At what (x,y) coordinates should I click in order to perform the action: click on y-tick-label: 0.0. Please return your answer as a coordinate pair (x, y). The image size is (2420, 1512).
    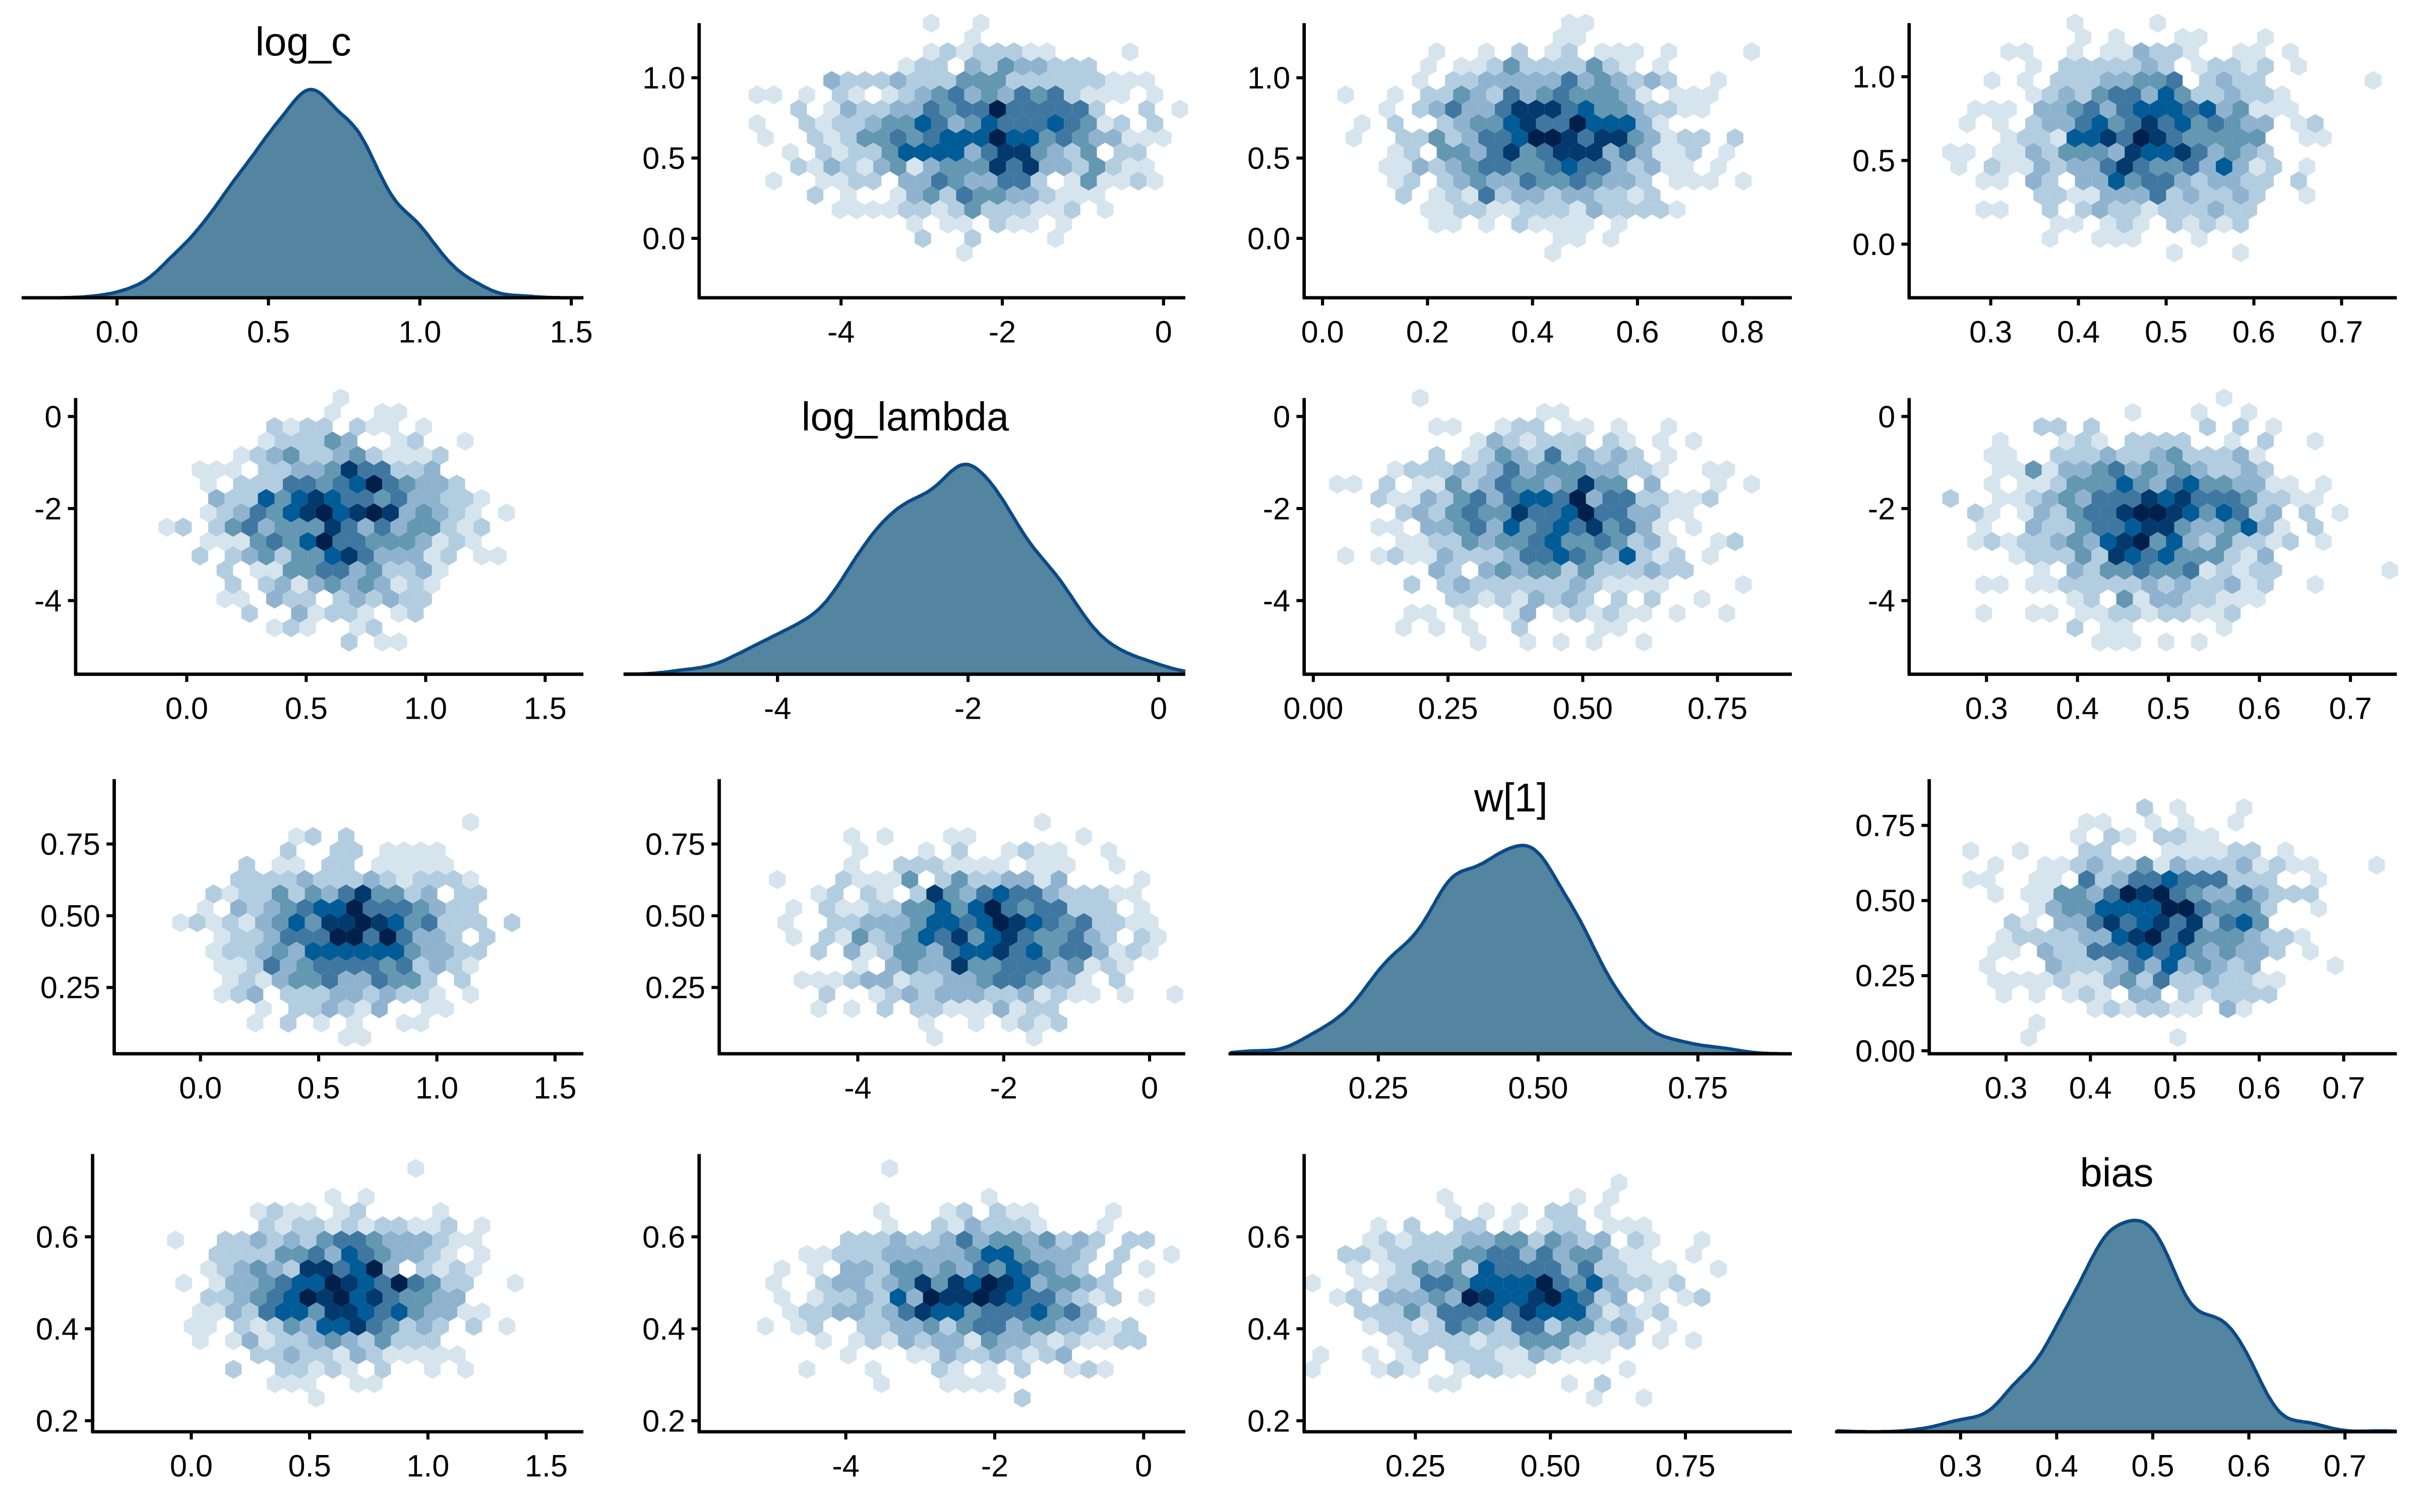
    Looking at the image, I should click on (1268, 238).